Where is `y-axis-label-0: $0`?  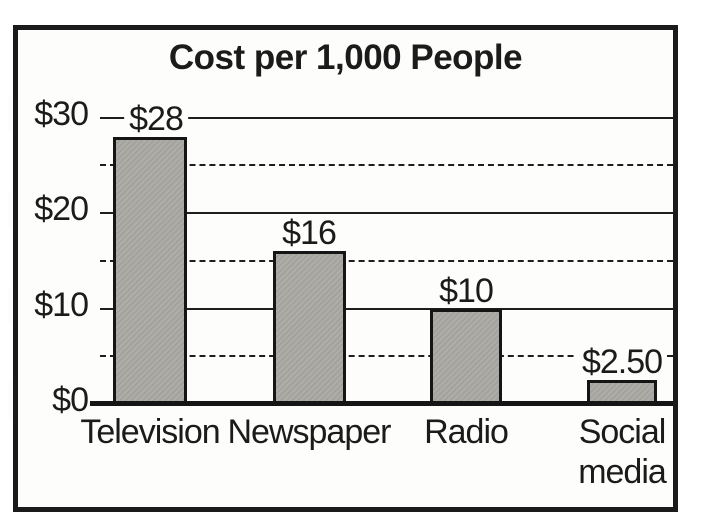
y-axis-label-0: $0 is located at coordinates (48, 400).